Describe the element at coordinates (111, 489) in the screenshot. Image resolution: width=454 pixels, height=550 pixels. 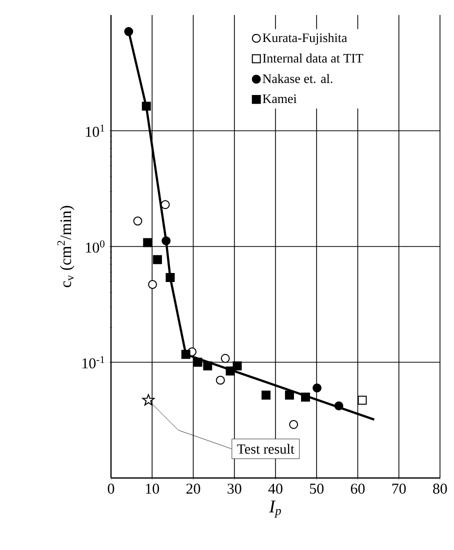
I see `x-tick-label: 0` at that location.